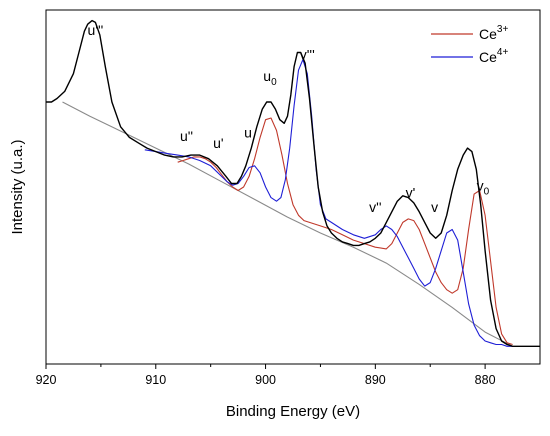  I want to click on x-axis-title: Binding Energy (eV), so click(293, 411).